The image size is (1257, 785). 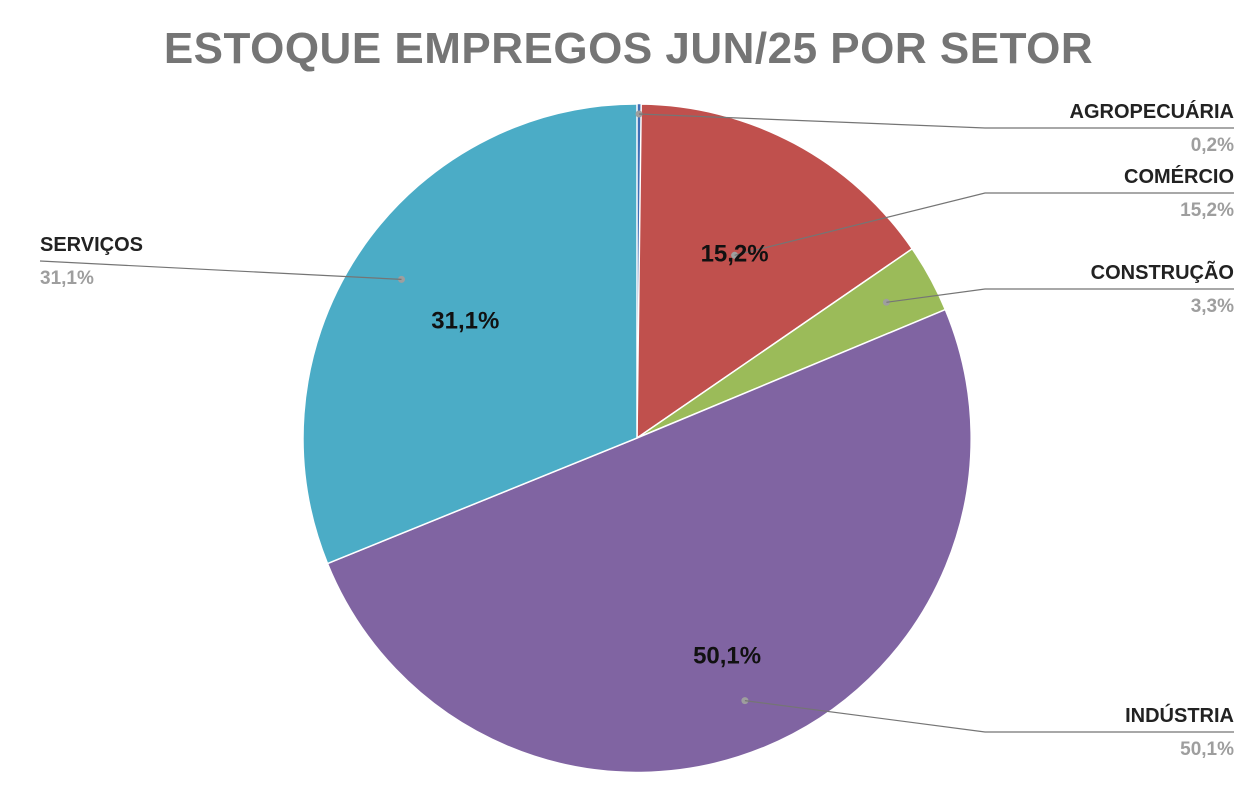 I want to click on leader-line-comercio, so click(x=984, y=224).